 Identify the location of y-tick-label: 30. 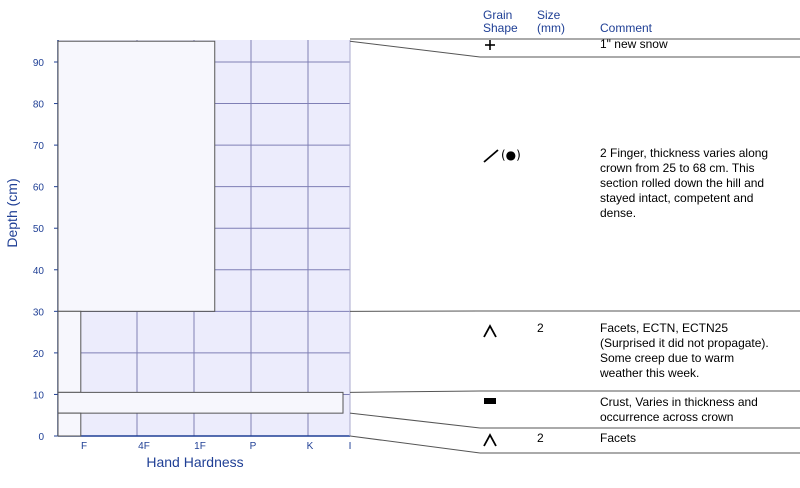
(39, 312).